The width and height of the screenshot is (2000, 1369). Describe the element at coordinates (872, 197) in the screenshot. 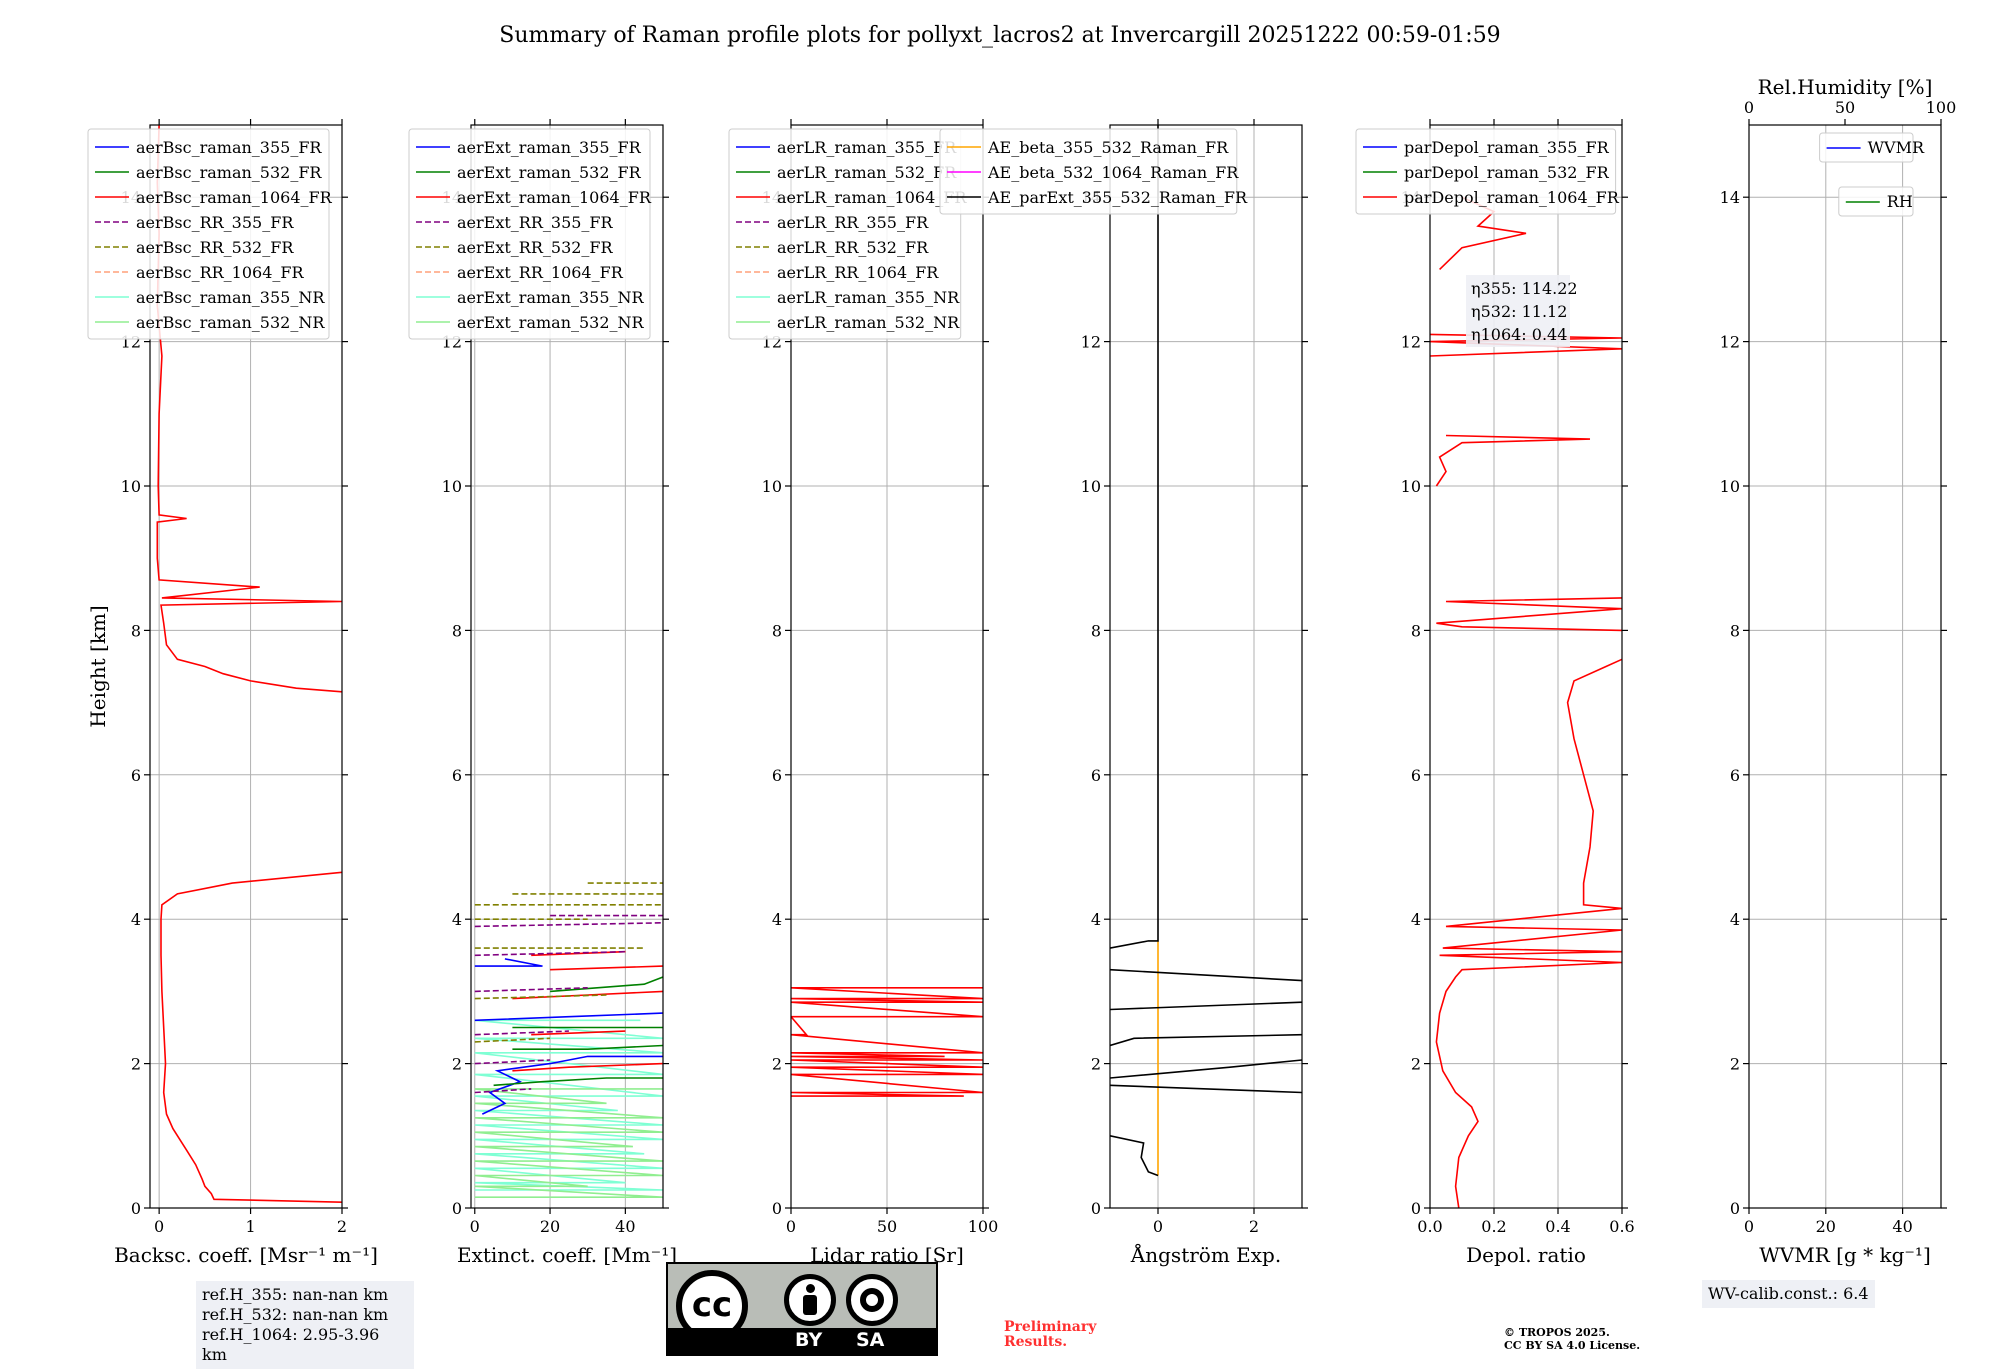

I see `legend-label: aerLR_raman_1064_FR` at that location.